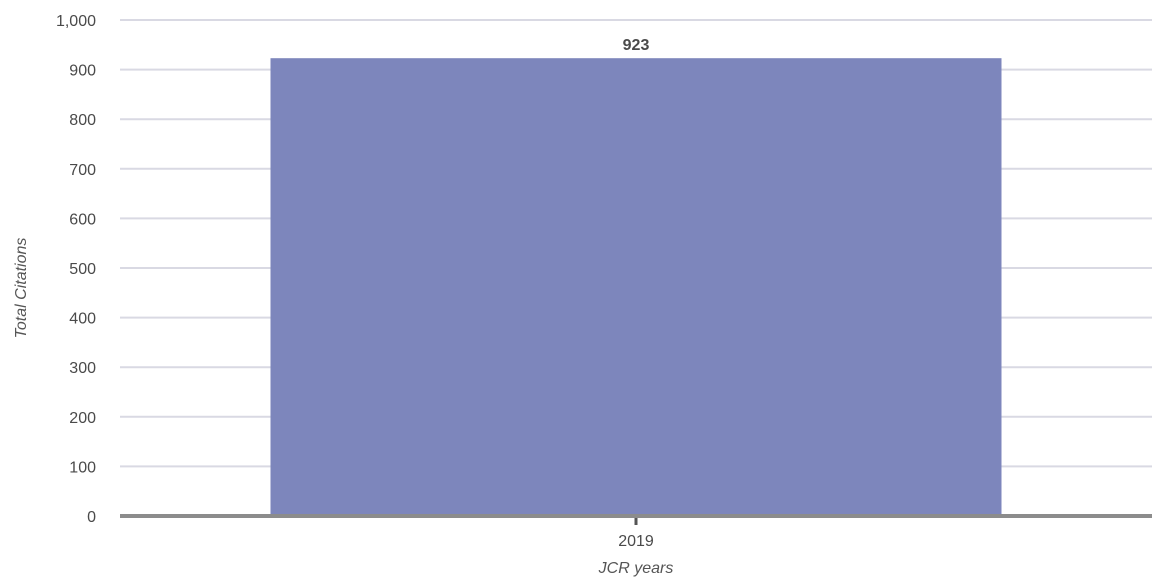 Image resolution: width=1152 pixels, height=579 pixels. Describe the element at coordinates (82, 368) in the screenshot. I see `y-tick-label-300: 300` at that location.